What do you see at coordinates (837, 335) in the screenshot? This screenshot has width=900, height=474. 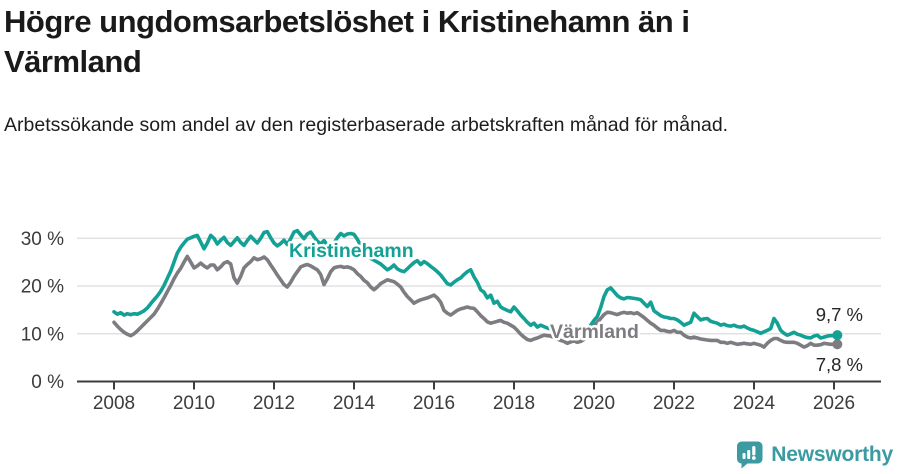 I see `series-end-dot-kristinehamn` at bounding box center [837, 335].